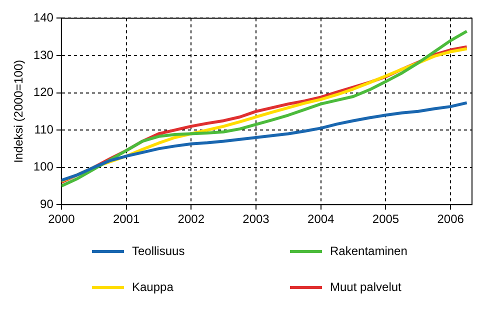  What do you see at coordinates (43, 167) in the screenshot?
I see `y-tick-label: 100` at bounding box center [43, 167].